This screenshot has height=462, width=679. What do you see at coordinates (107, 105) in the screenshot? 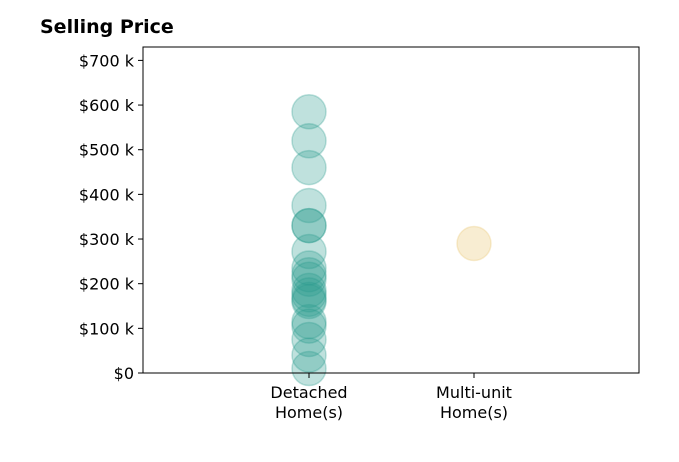
I see `y-tick-label: $600 k` at bounding box center [107, 105].